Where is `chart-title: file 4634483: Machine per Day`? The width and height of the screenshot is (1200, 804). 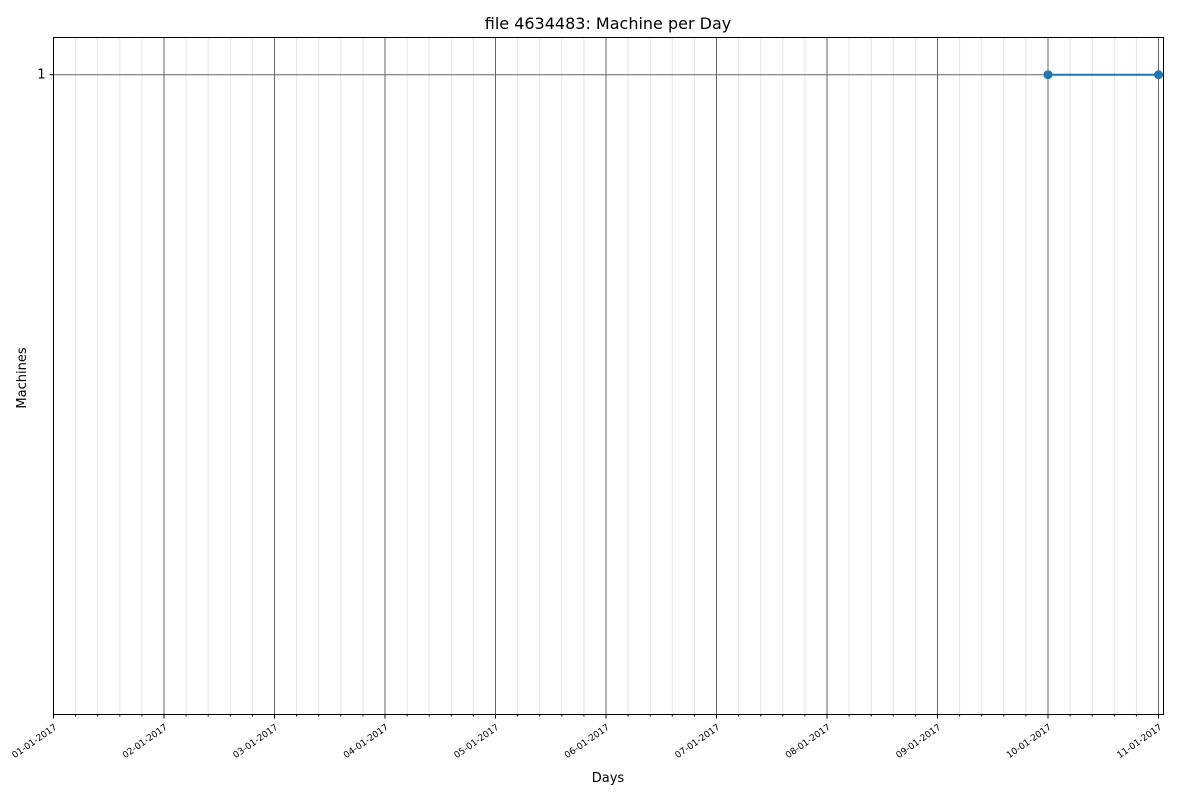
chart-title: file 4634483: Machine per Day is located at coordinates (608, 23).